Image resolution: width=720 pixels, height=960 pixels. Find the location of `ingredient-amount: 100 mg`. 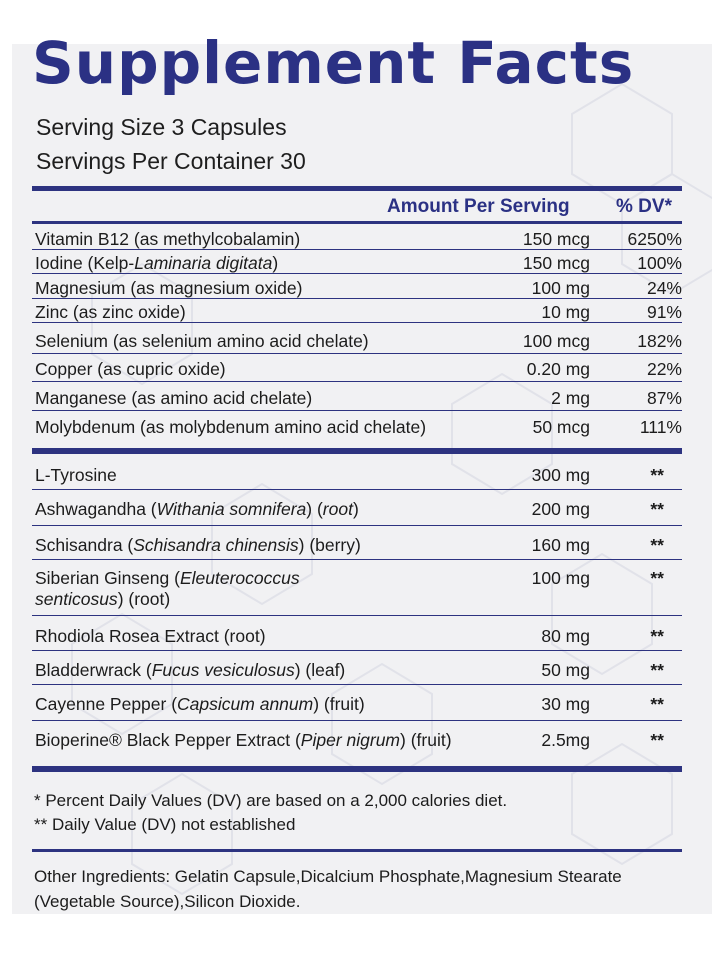

ingredient-amount: 100 mg is located at coordinates (560, 578).